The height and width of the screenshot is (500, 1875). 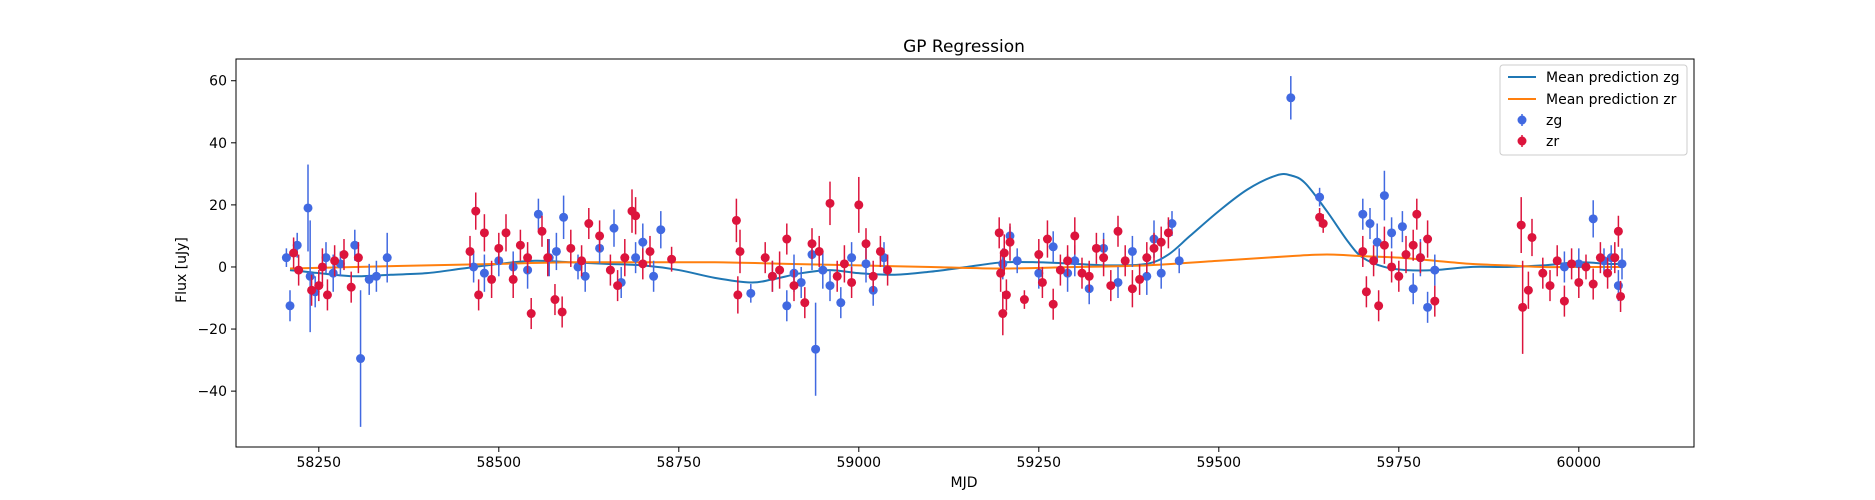 What do you see at coordinates (218, 206) in the screenshot?
I see `y-tick-label: 20` at bounding box center [218, 206].